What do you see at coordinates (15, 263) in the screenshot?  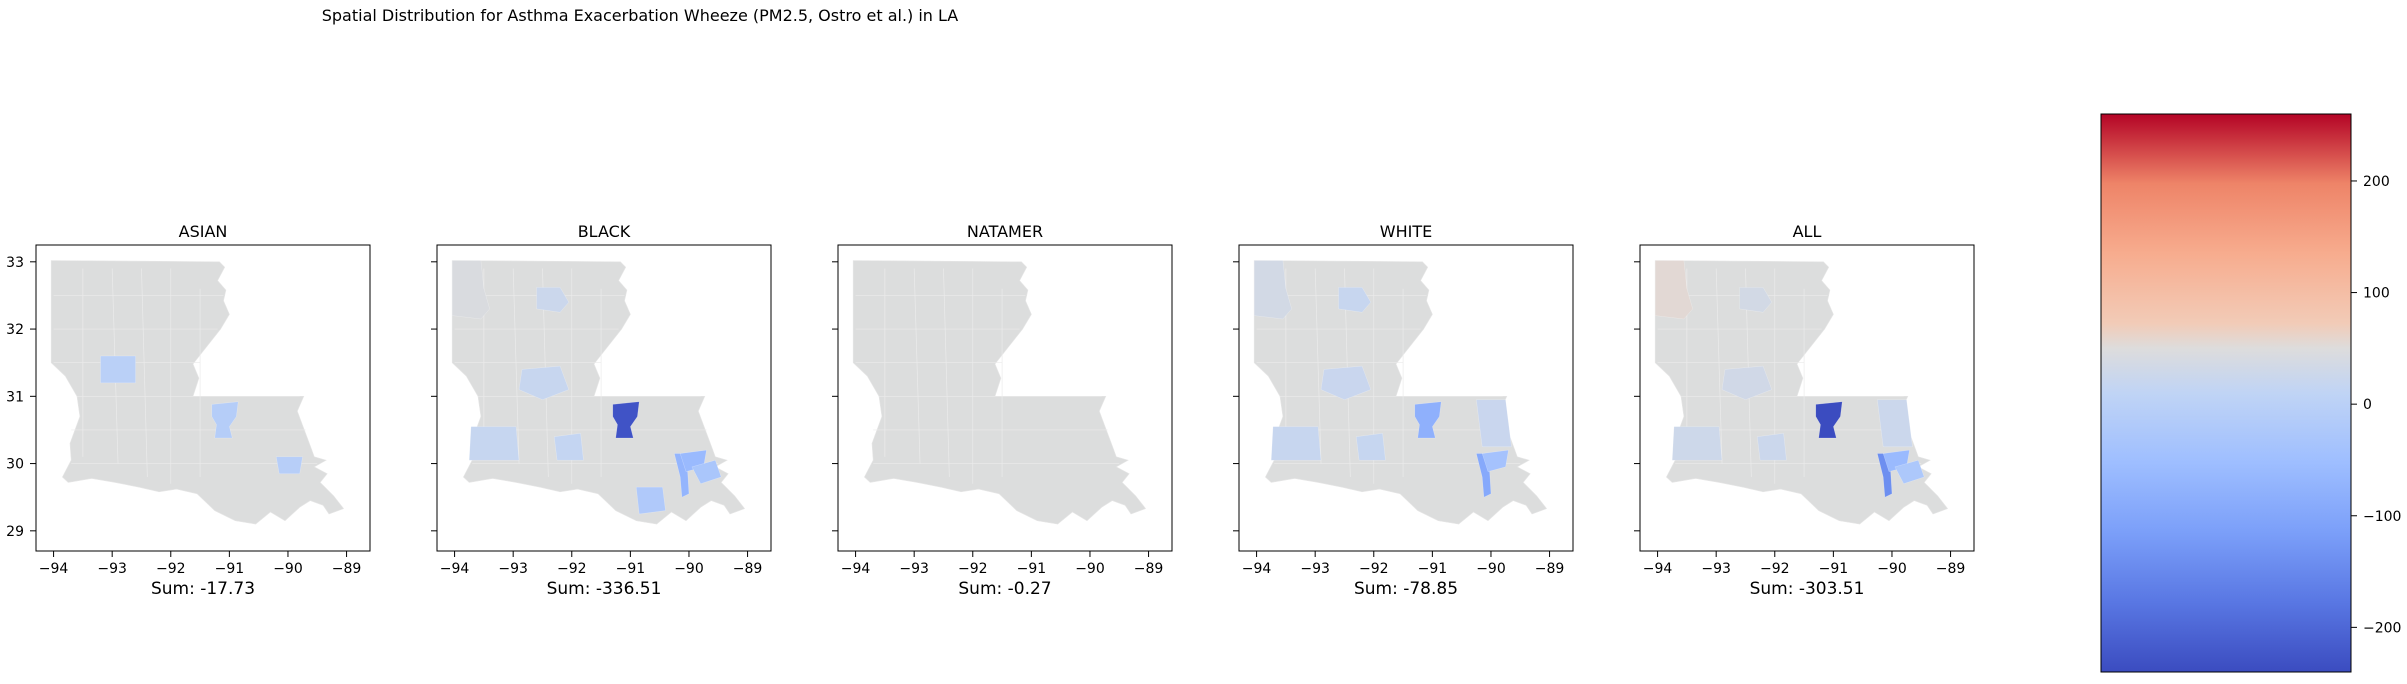 I see `y-tick-label: 33` at bounding box center [15, 263].